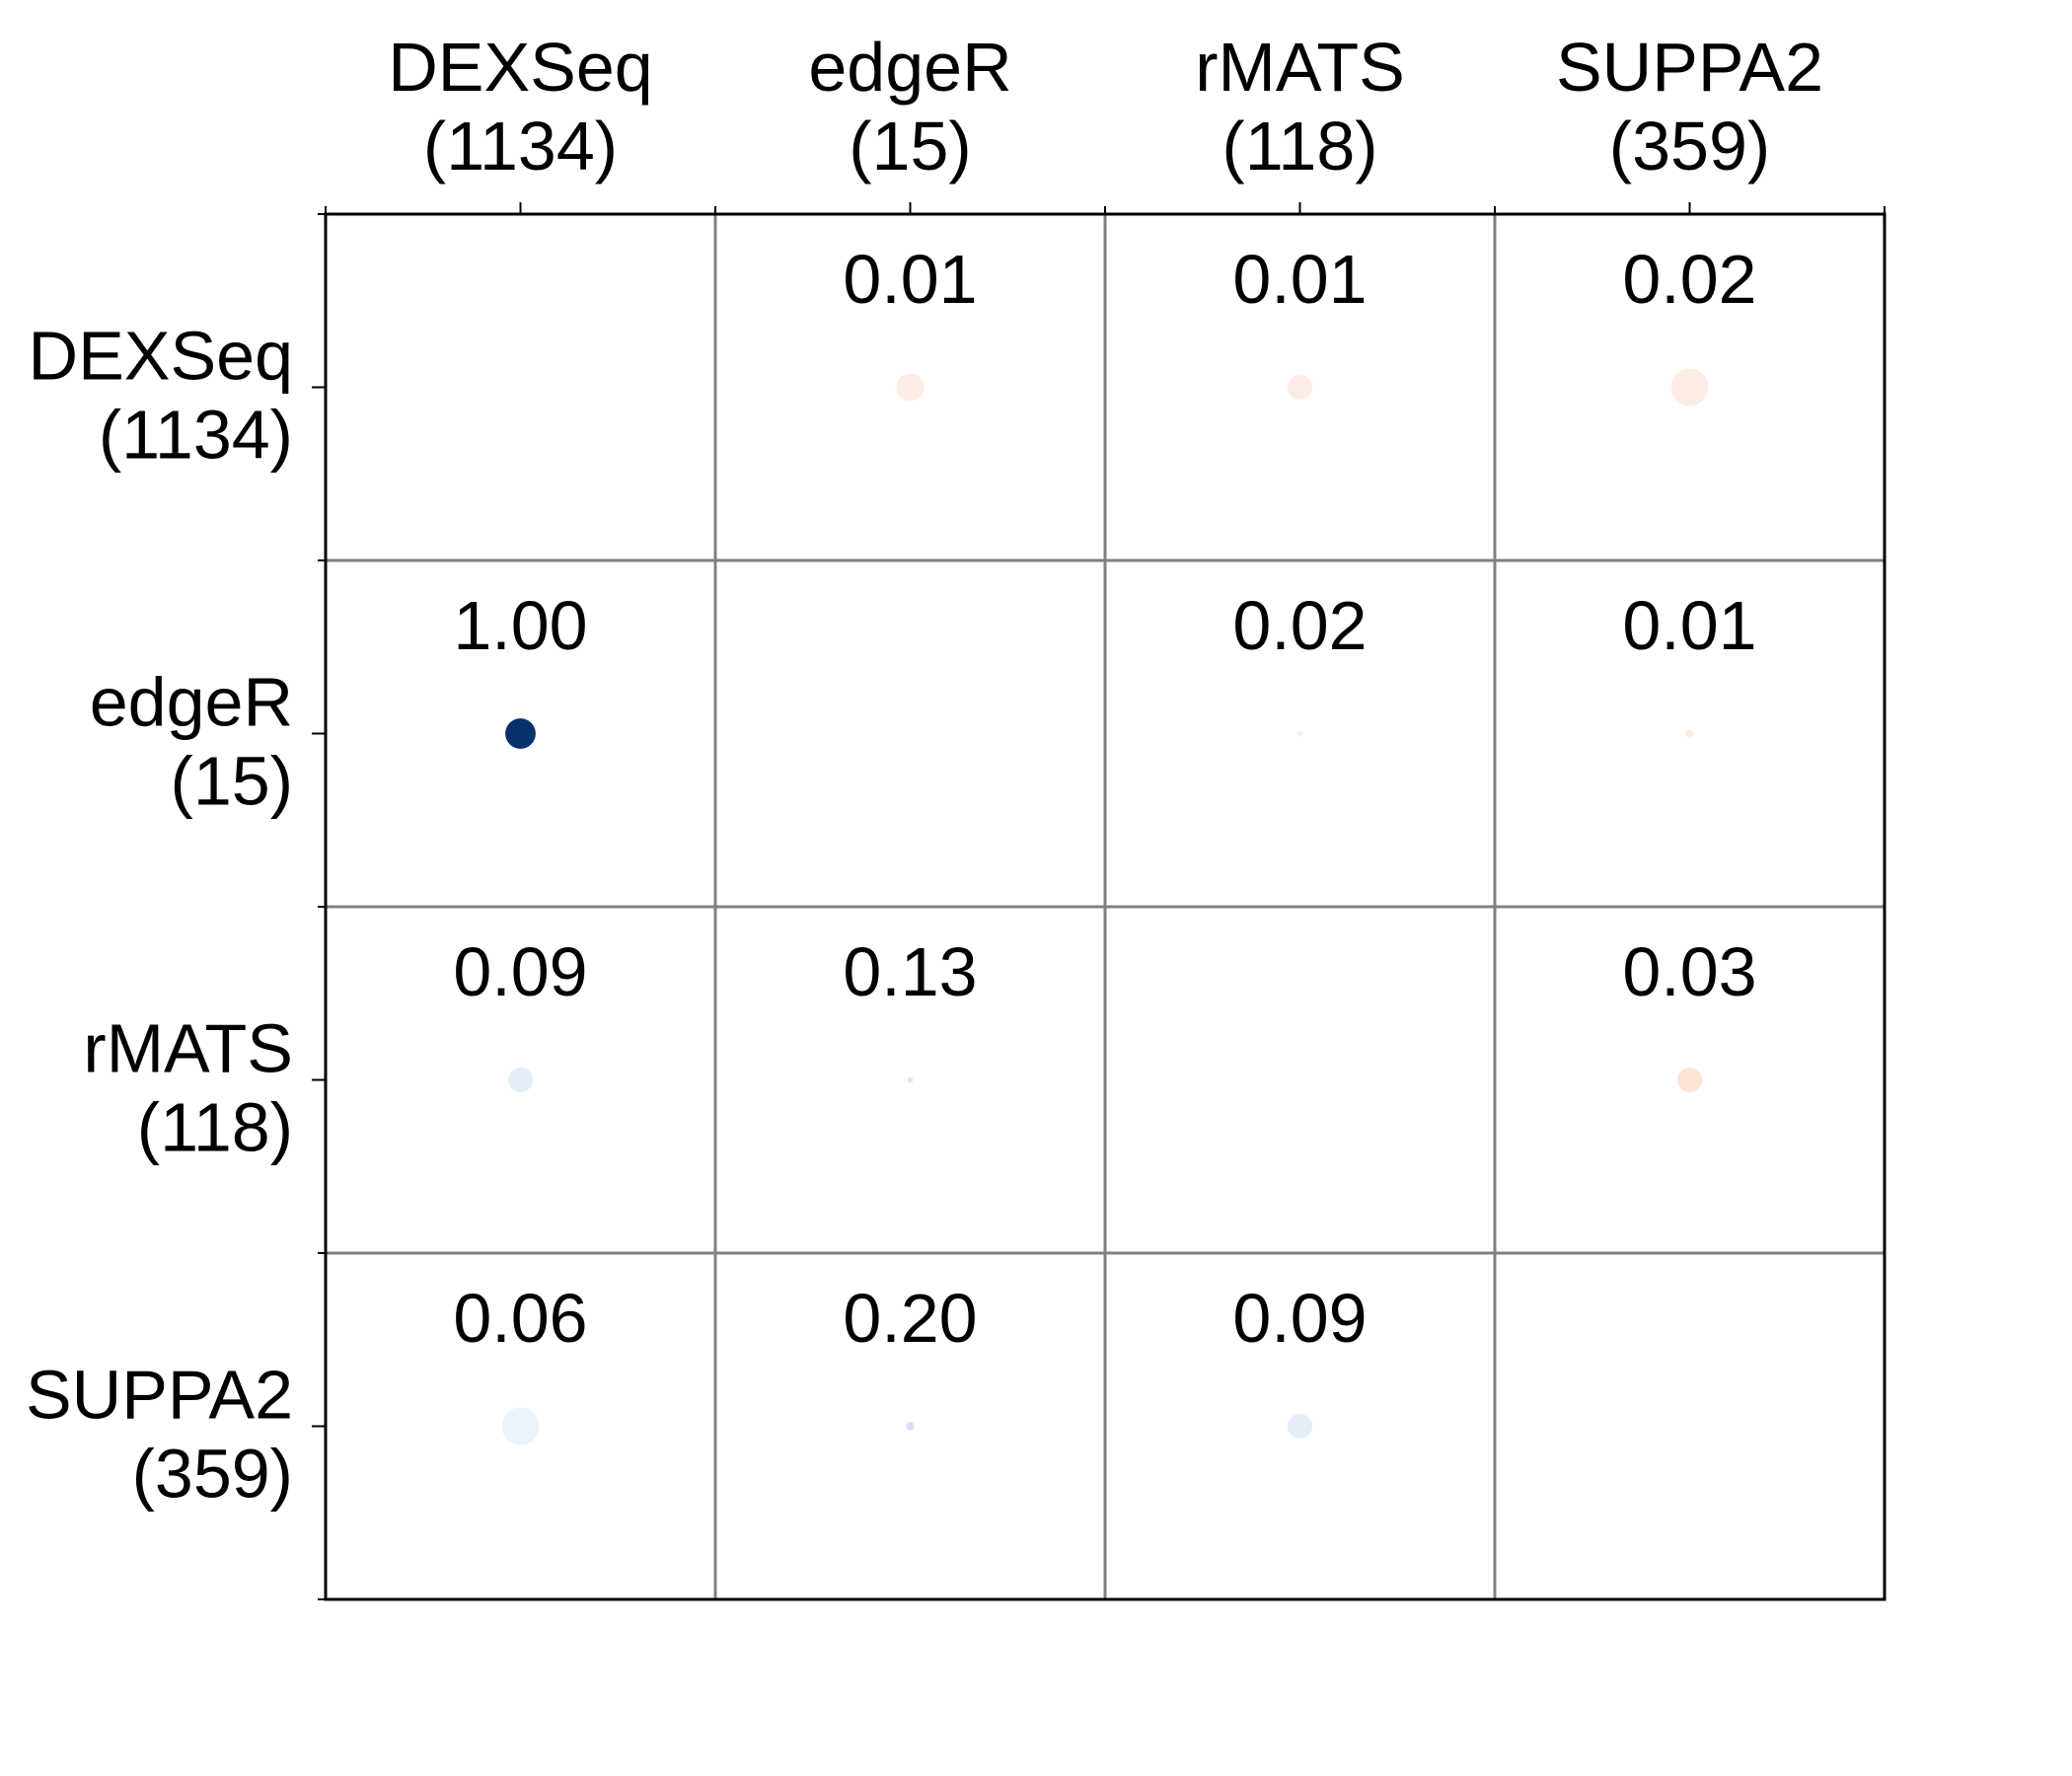  Describe the element at coordinates (1299, 147) in the screenshot. I see `column-label-count: (118)` at that location.